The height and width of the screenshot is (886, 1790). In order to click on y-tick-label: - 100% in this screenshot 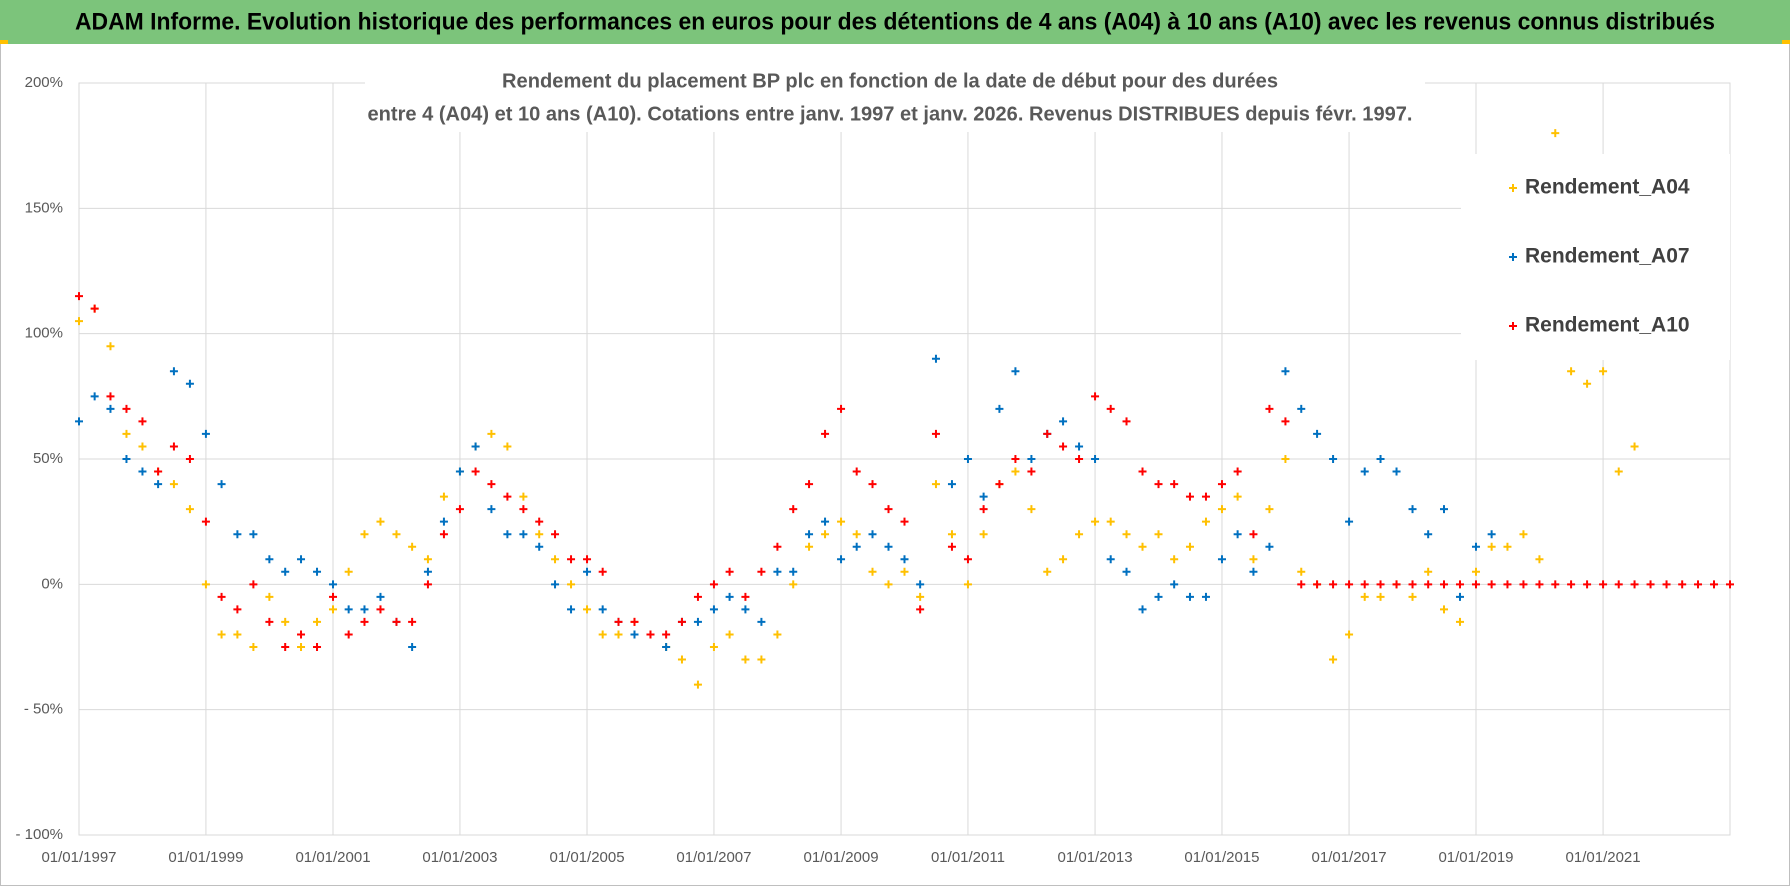, I will do `click(39, 834)`.